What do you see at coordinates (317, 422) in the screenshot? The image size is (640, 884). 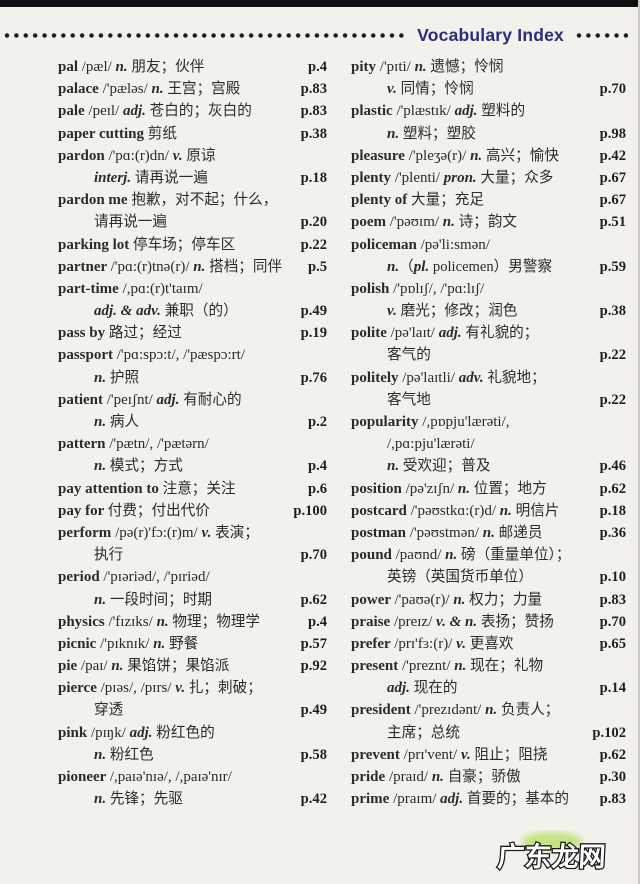 I see `page-number: p.2` at bounding box center [317, 422].